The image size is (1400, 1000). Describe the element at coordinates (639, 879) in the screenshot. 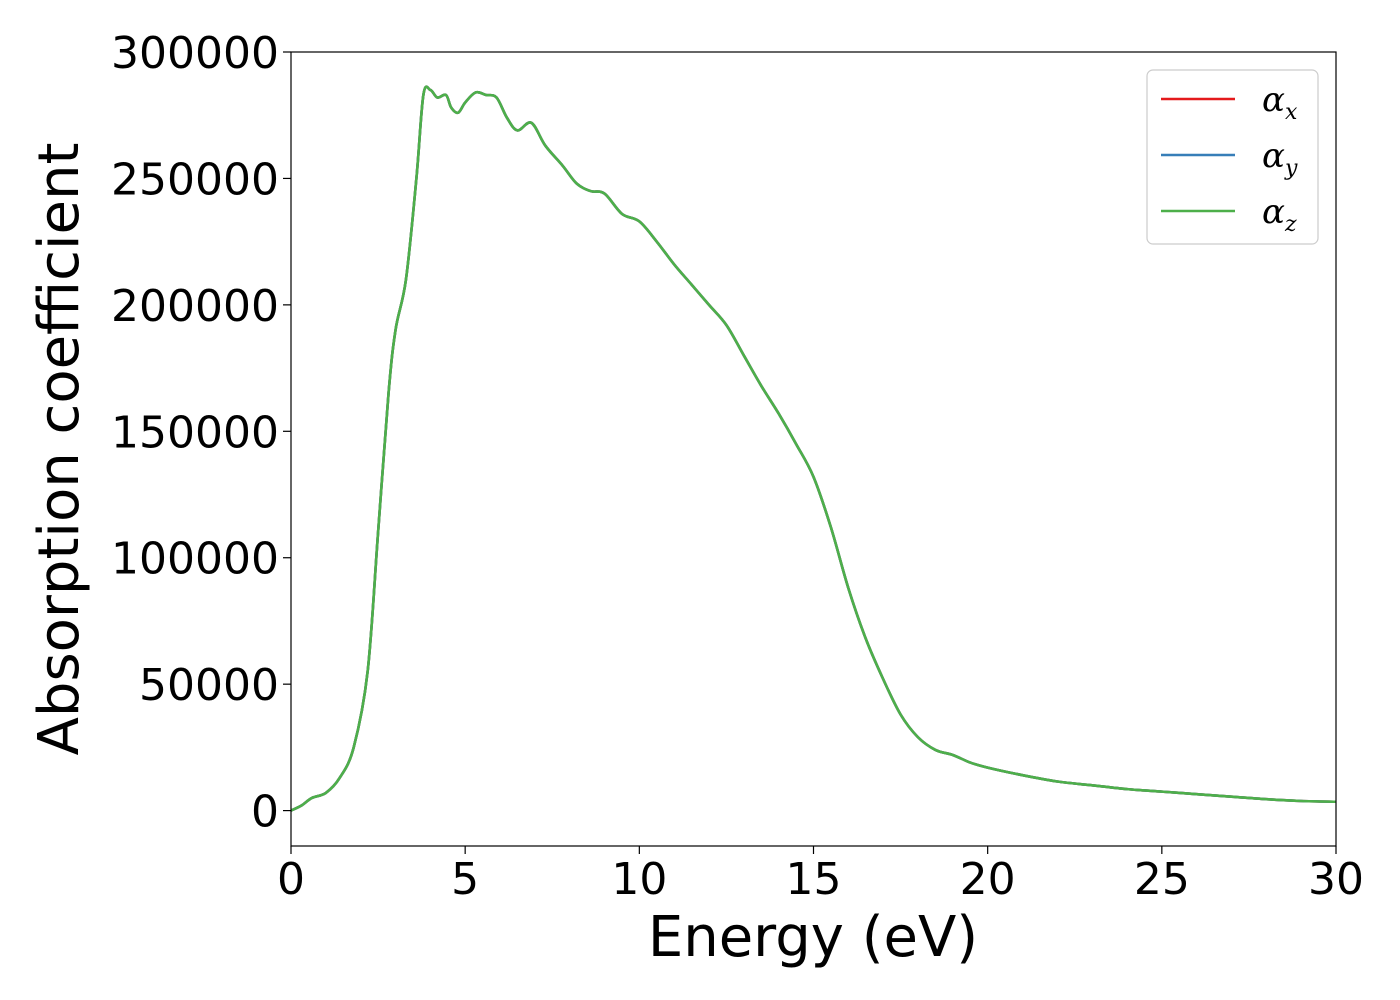

I see `x-tick-label: 10` at that location.